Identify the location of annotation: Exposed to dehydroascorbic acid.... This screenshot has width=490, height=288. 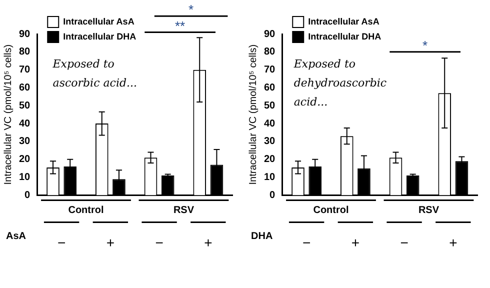
(339, 82).